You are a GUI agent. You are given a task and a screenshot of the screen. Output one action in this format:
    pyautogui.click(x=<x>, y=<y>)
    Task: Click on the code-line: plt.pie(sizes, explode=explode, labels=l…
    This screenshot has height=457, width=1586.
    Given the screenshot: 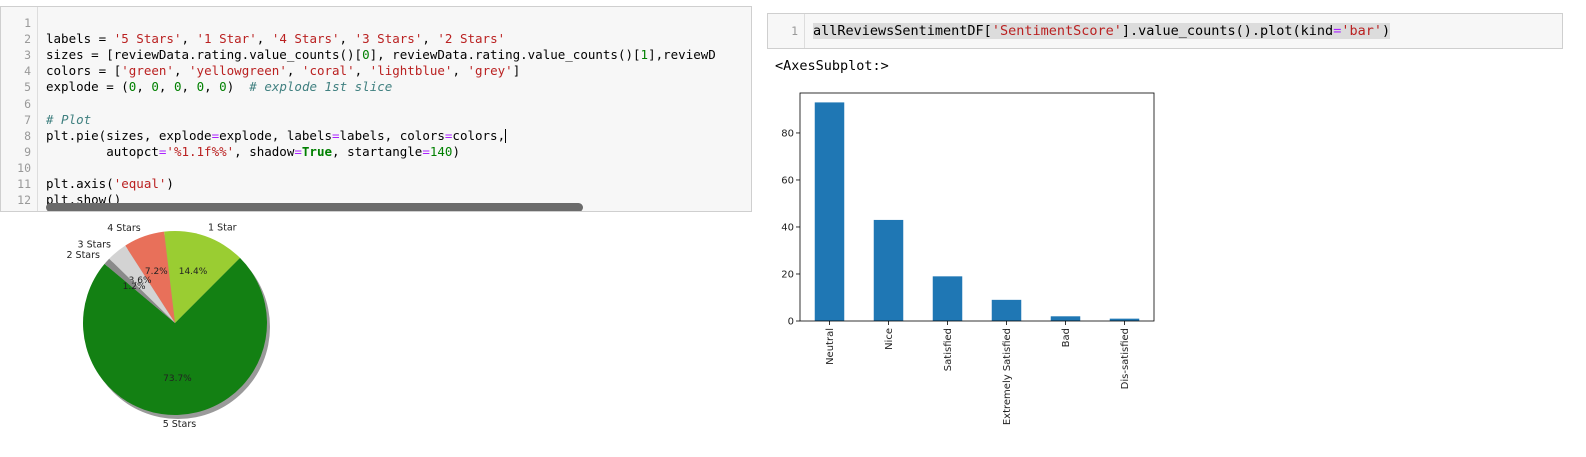 What is the action you would take?
    pyautogui.click(x=276, y=135)
    